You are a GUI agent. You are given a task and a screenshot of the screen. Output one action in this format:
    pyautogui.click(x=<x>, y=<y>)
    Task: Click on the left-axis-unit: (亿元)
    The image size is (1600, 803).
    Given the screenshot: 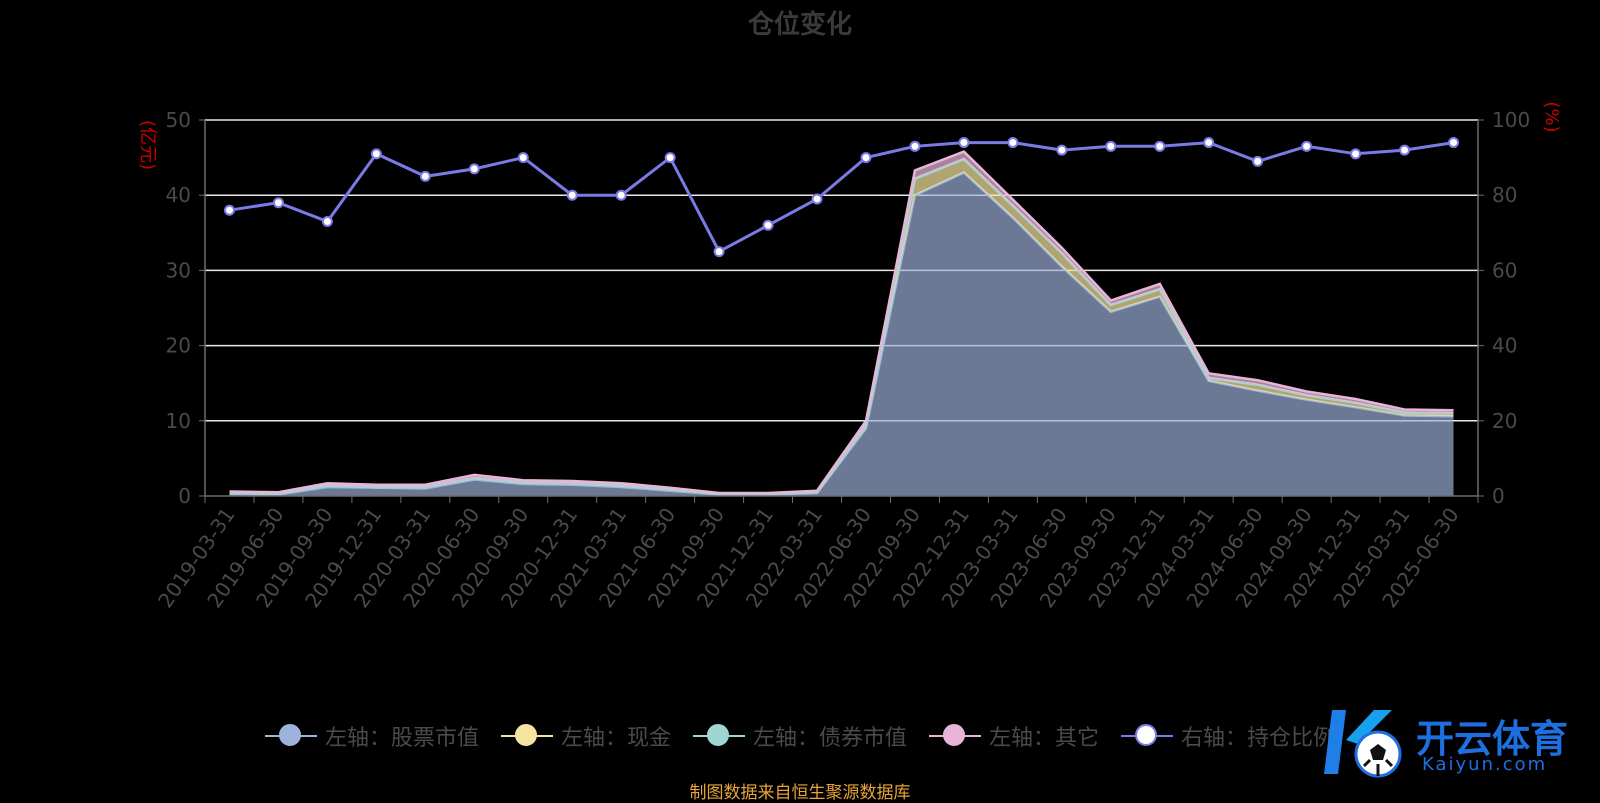 What is the action you would take?
    pyautogui.click(x=147, y=145)
    